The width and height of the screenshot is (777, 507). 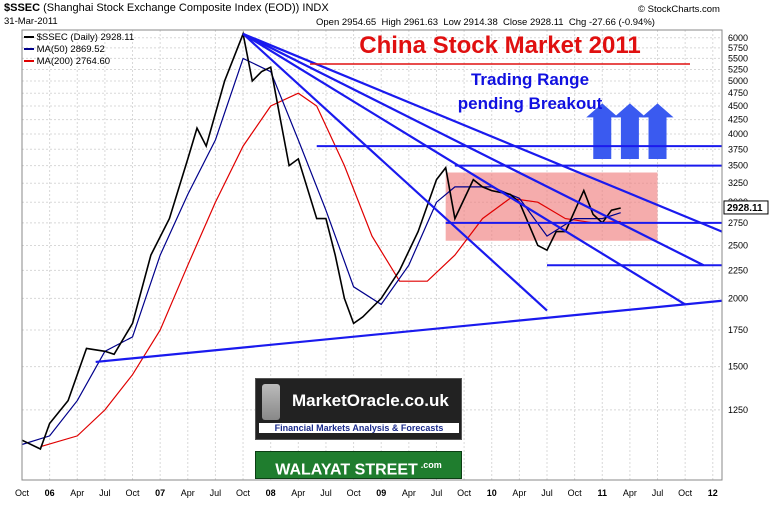 I want to click on walayat-suffix: .com, so click(x=431, y=465).